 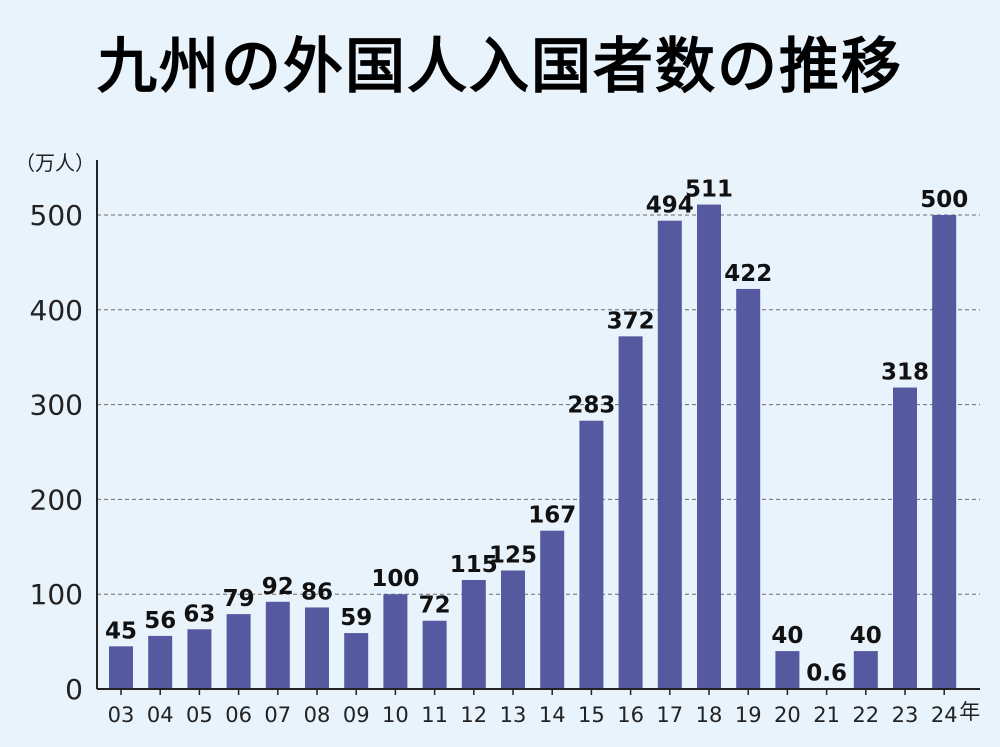 I want to click on bar-value-label: 511, so click(x=709, y=190).